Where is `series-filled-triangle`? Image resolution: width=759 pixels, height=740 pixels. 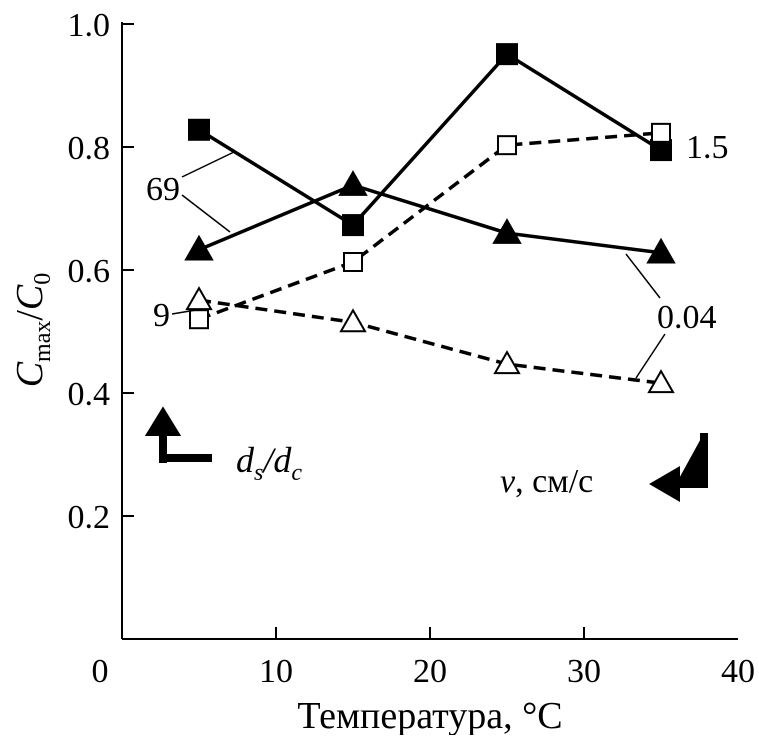
series-filled-triangle is located at coordinates (430, 217).